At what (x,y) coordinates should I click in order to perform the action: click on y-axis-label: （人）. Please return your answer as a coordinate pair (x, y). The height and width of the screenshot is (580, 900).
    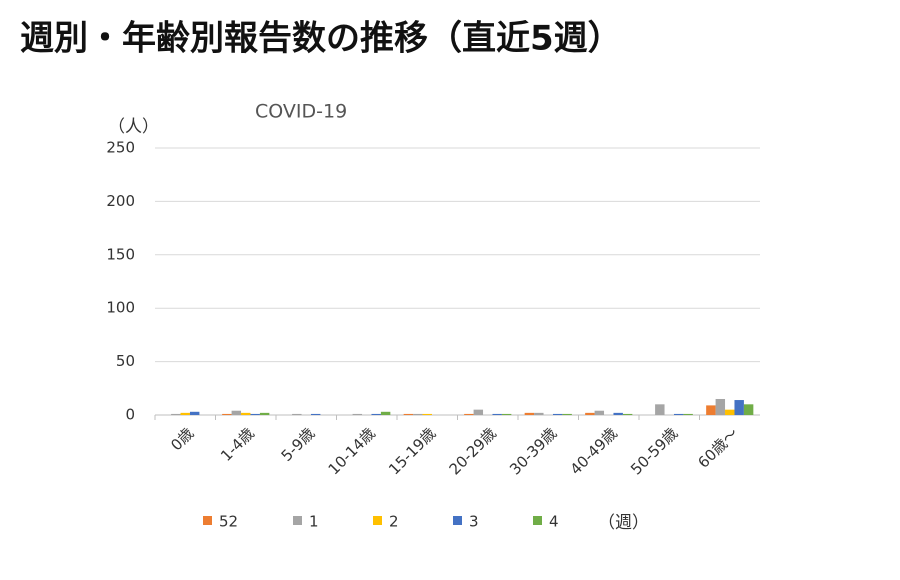
    Looking at the image, I should click on (133, 127).